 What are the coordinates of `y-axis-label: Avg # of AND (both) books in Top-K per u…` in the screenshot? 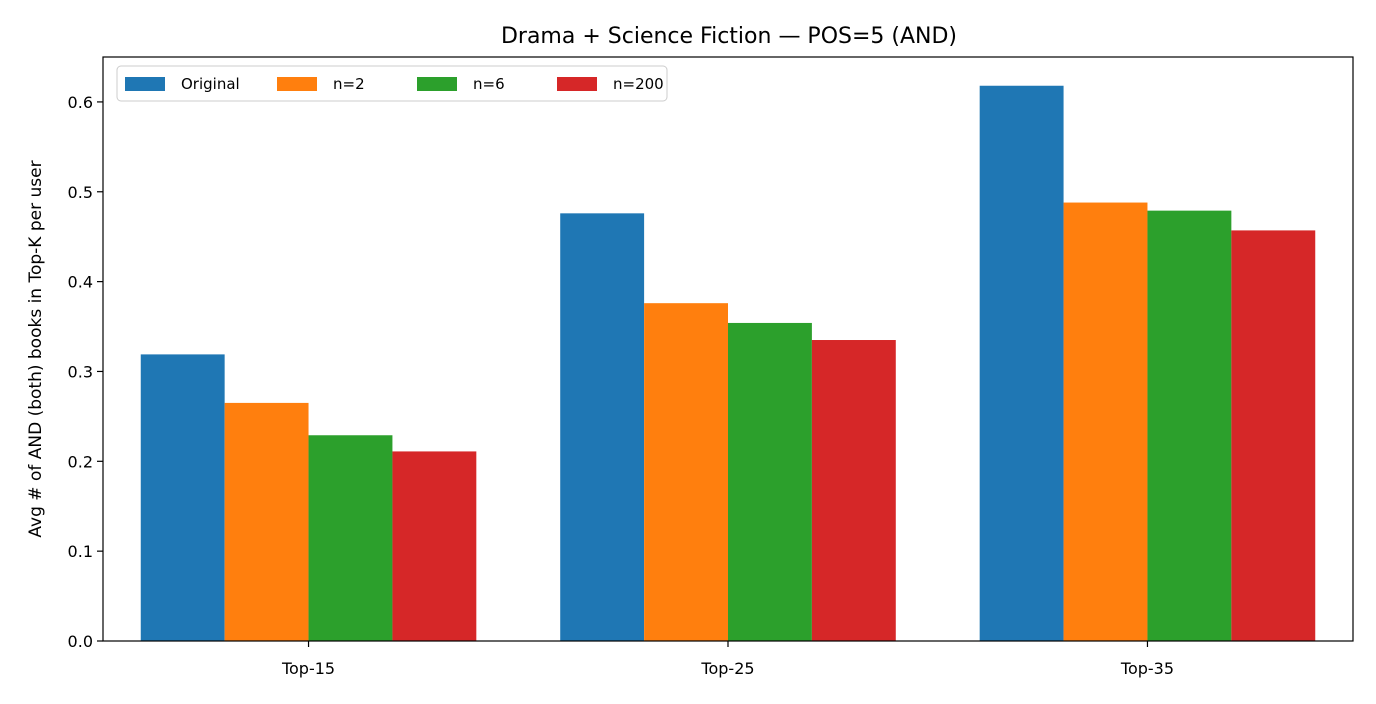 It's located at (36, 348).